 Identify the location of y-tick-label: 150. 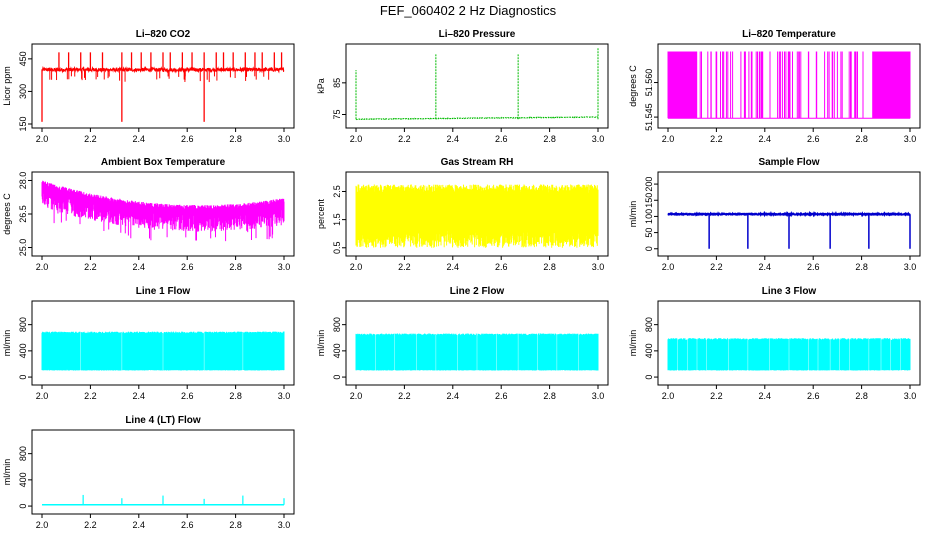
(649, 200).